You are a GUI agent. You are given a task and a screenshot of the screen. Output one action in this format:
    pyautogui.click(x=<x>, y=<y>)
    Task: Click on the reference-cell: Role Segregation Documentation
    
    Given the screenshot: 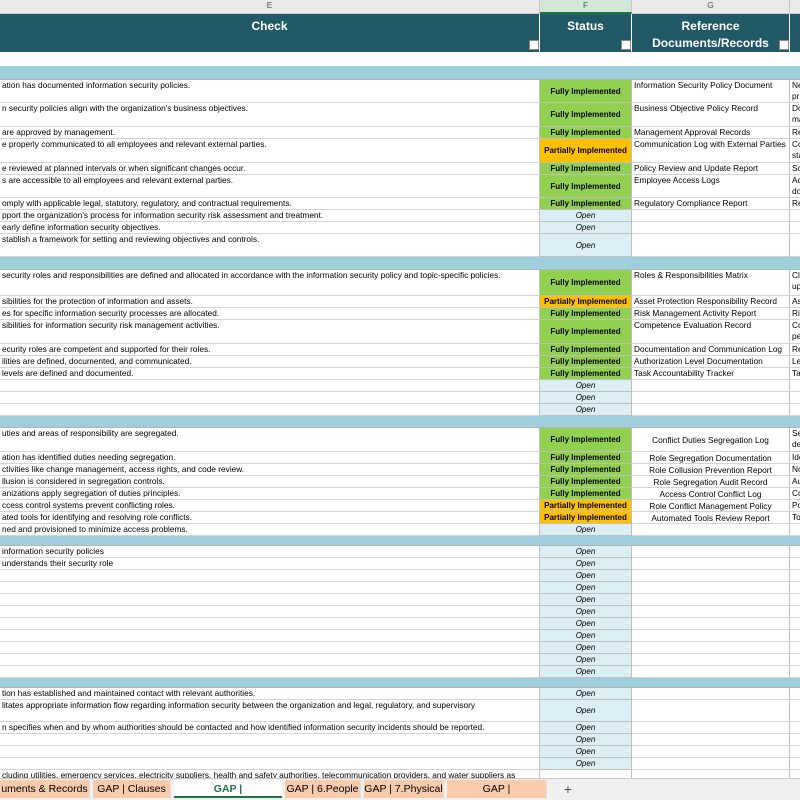 What is the action you would take?
    pyautogui.click(x=711, y=458)
    